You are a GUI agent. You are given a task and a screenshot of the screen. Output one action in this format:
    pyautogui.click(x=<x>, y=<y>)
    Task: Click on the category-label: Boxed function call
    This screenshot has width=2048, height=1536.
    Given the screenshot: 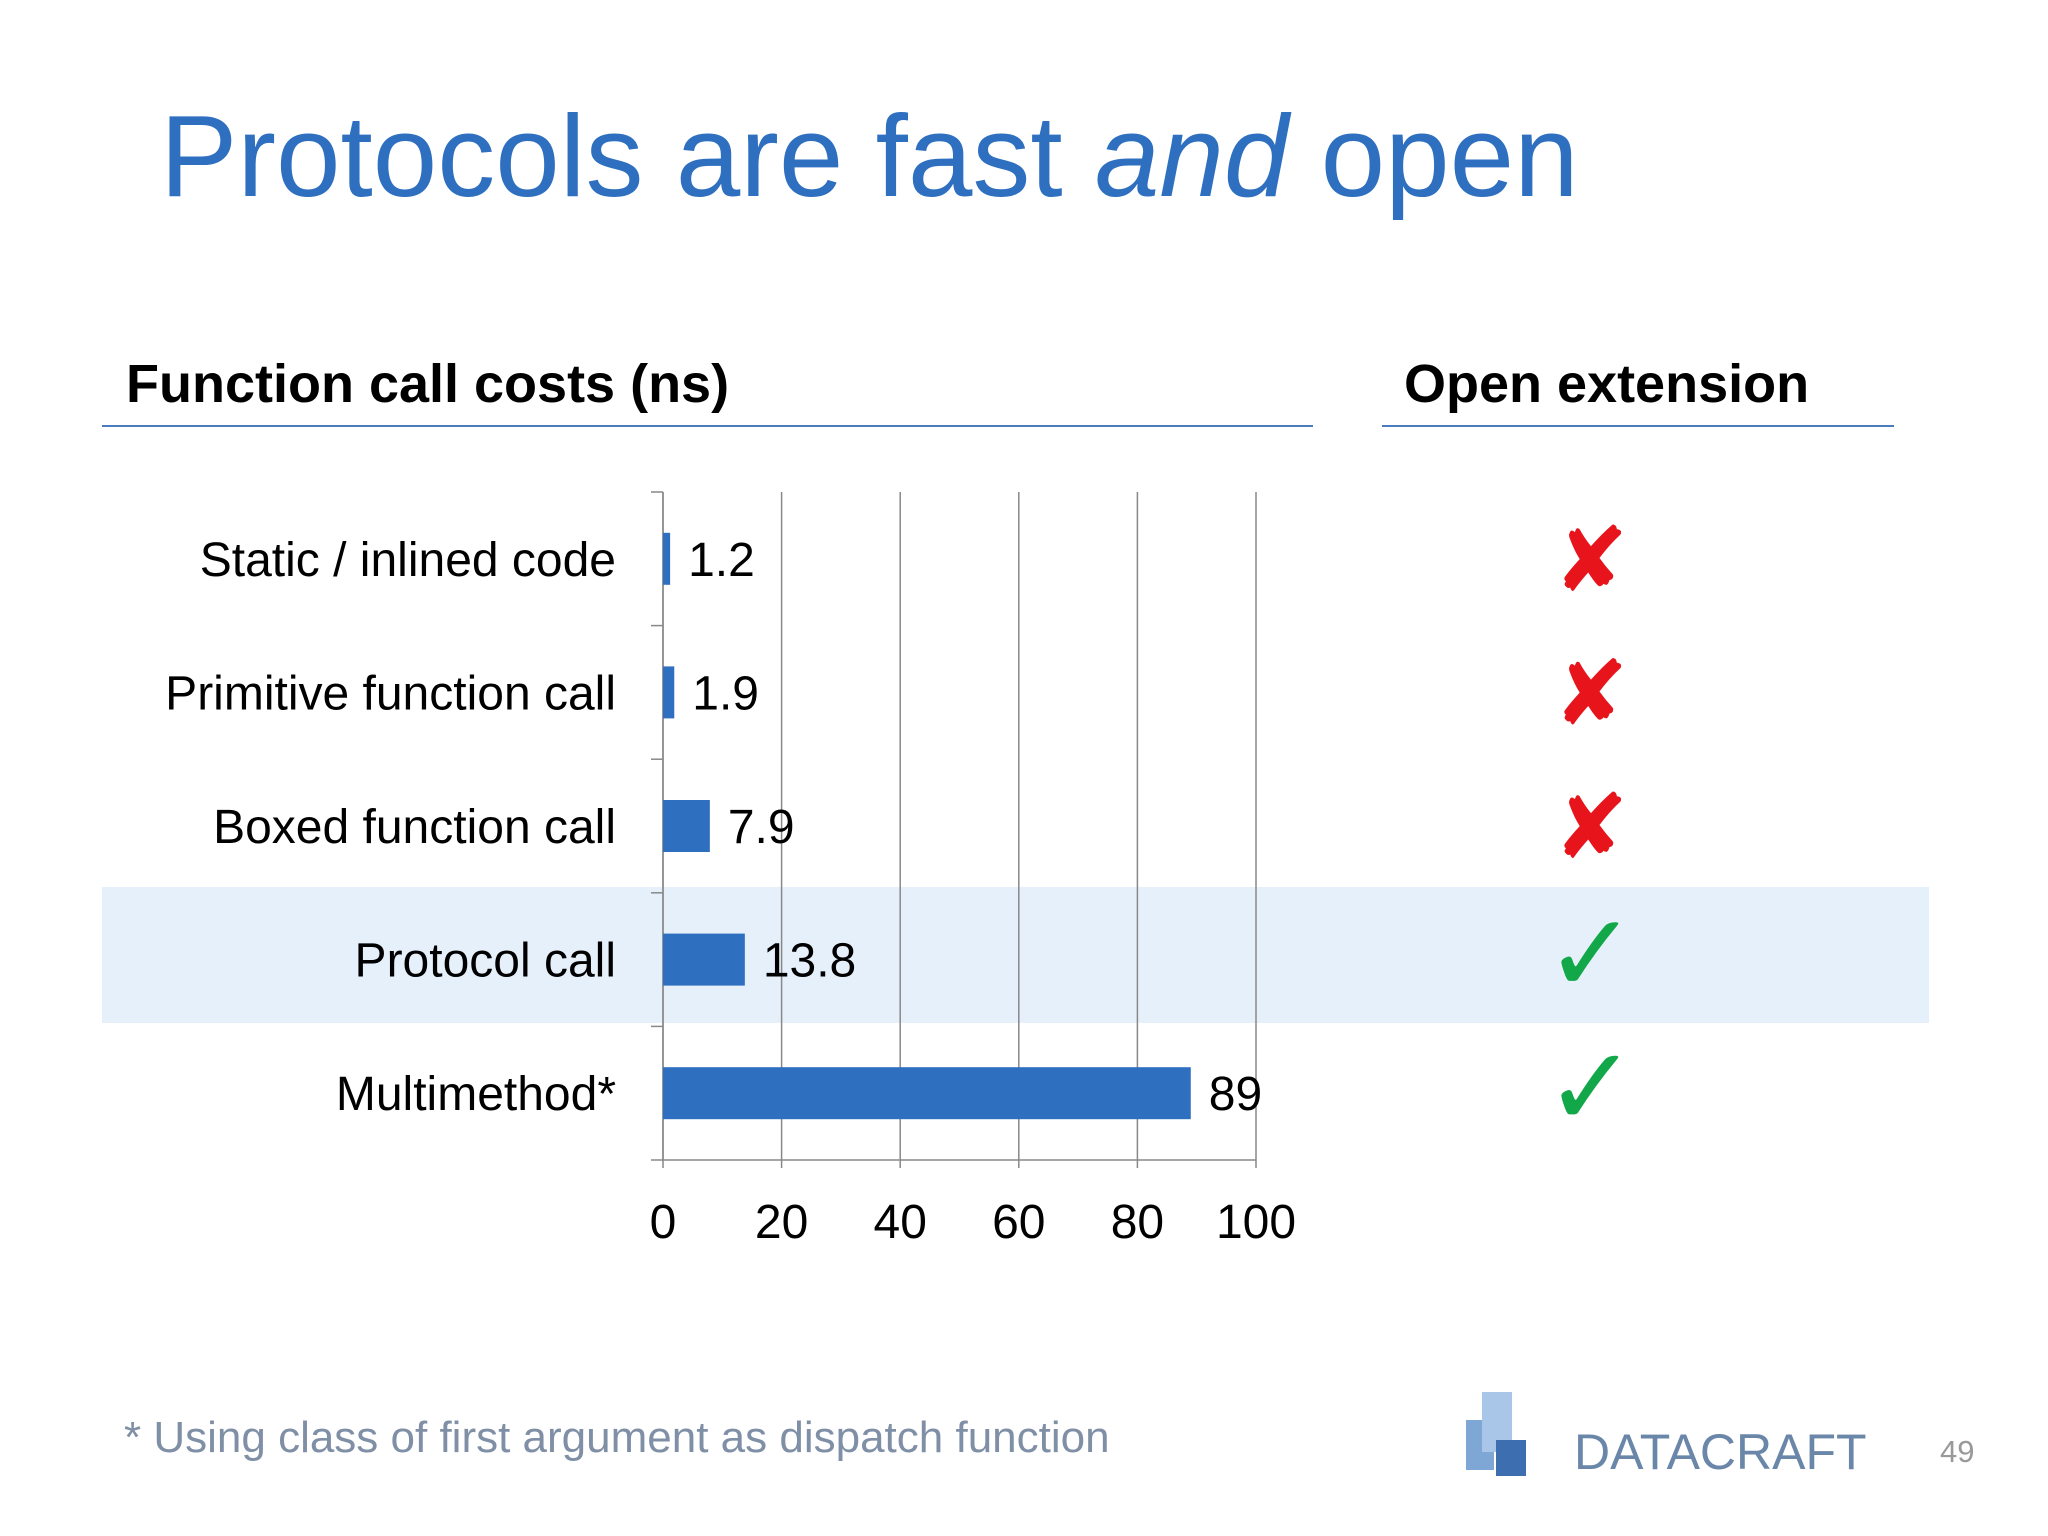 What is the action you would take?
    pyautogui.click(x=414, y=827)
    